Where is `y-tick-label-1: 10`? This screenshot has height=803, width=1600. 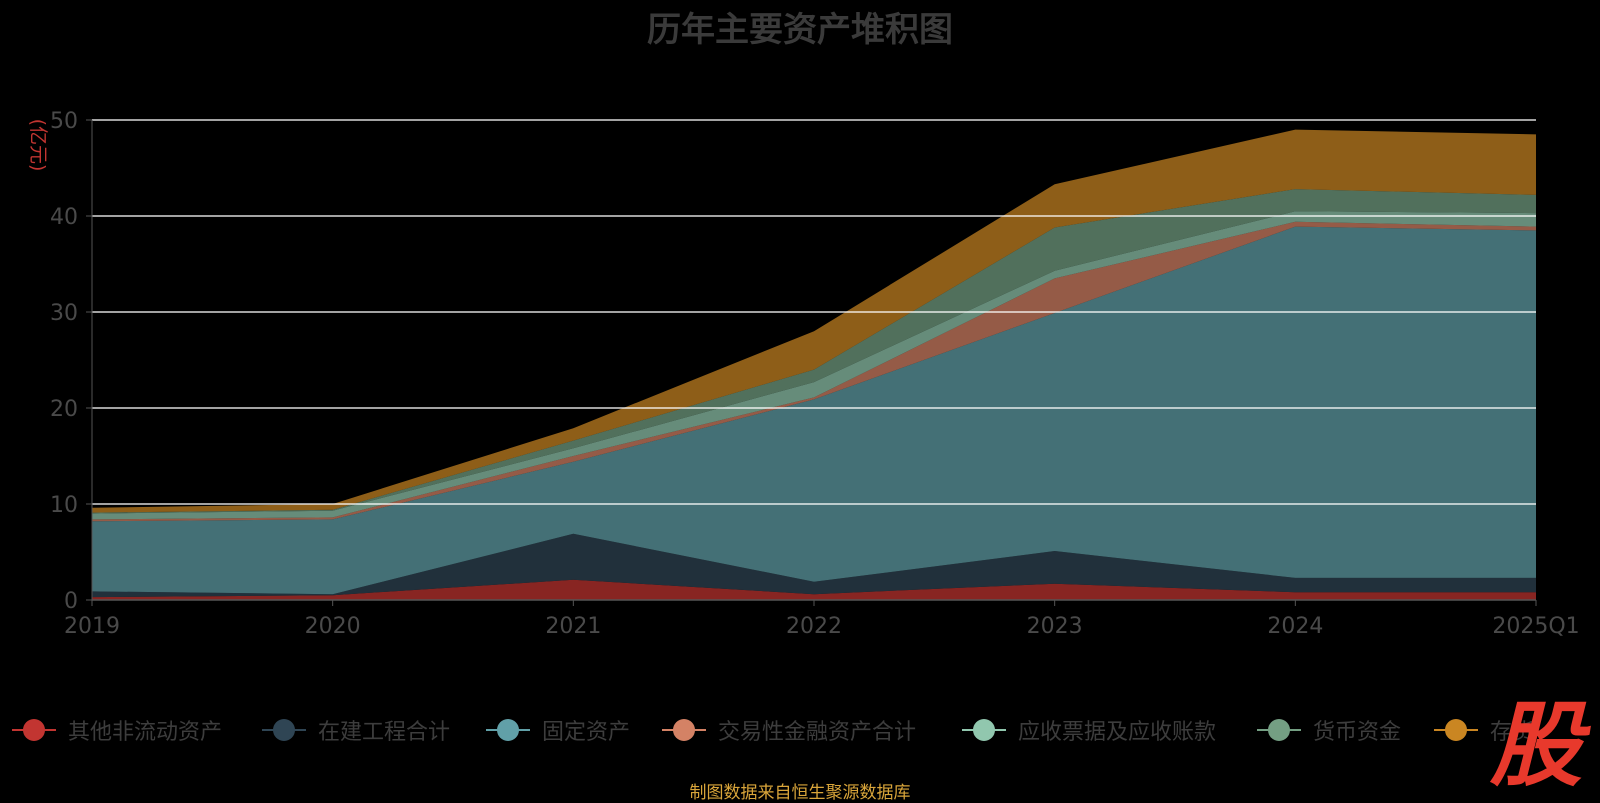 y-tick-label-1: 10 is located at coordinates (64, 505).